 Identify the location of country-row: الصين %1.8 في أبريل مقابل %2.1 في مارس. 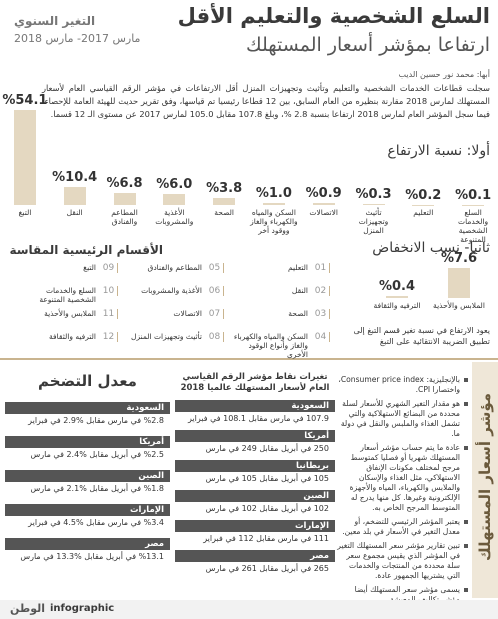
(87, 482).